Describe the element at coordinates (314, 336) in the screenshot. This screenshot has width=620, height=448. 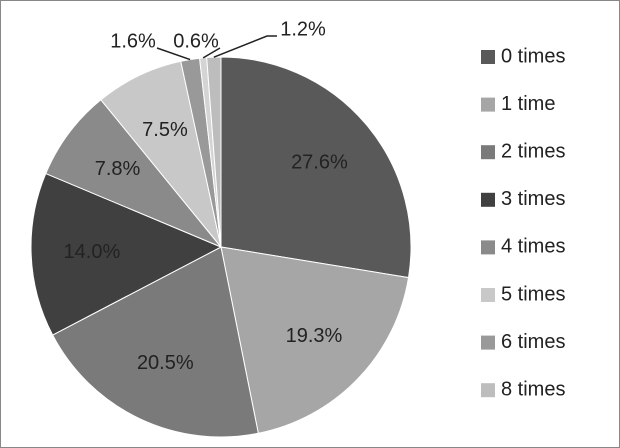
I see `slice-label: 19.3%` at that location.